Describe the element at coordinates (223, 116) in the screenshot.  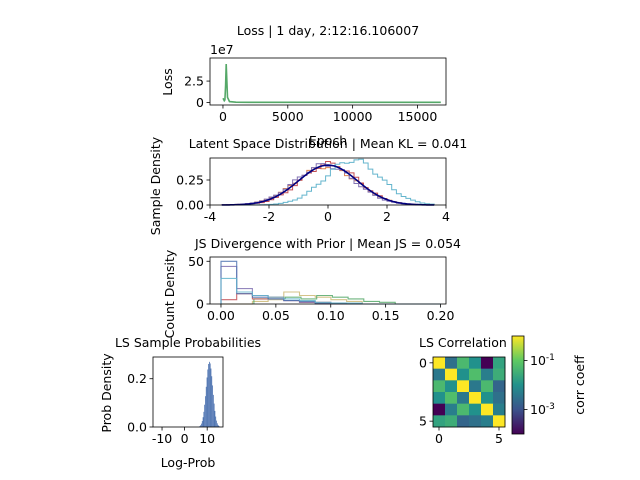
I see `loss-xtick-label: 0` at that location.